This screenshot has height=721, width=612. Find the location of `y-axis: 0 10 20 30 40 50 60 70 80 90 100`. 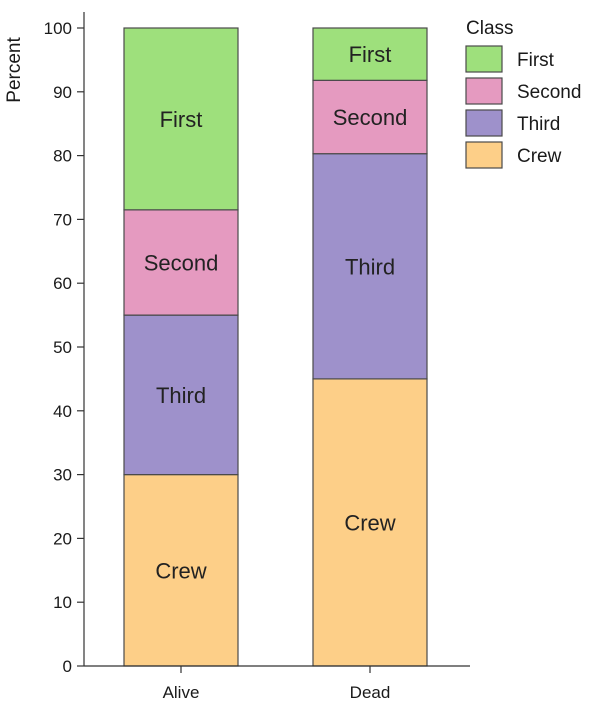

y-axis: 0 10 20 30 40 50 60 70 80 90 100 is located at coordinates (64, 344).